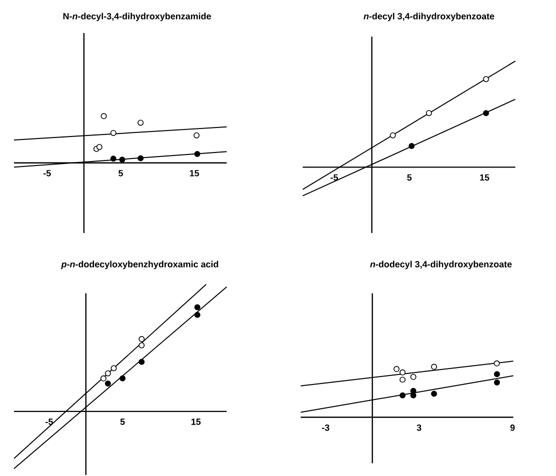 This screenshot has width=556, height=476. I want to click on x-tick-label: -3, so click(326, 427).